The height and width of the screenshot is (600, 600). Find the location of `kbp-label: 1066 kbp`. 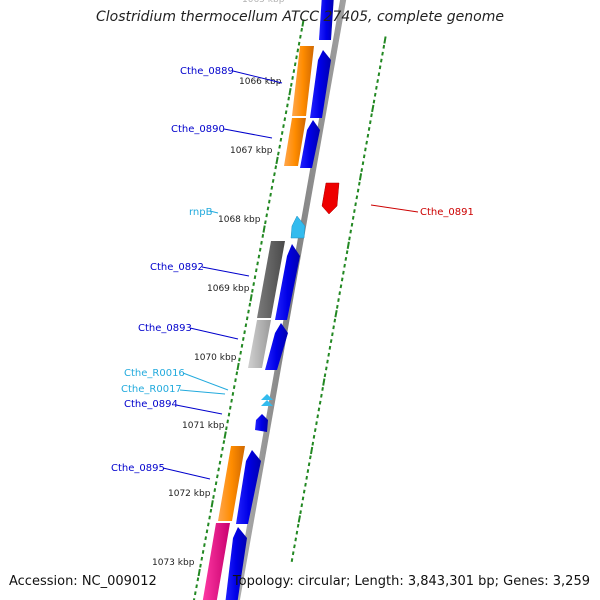

kbp-label: 1066 kbp is located at coordinates (260, 82).